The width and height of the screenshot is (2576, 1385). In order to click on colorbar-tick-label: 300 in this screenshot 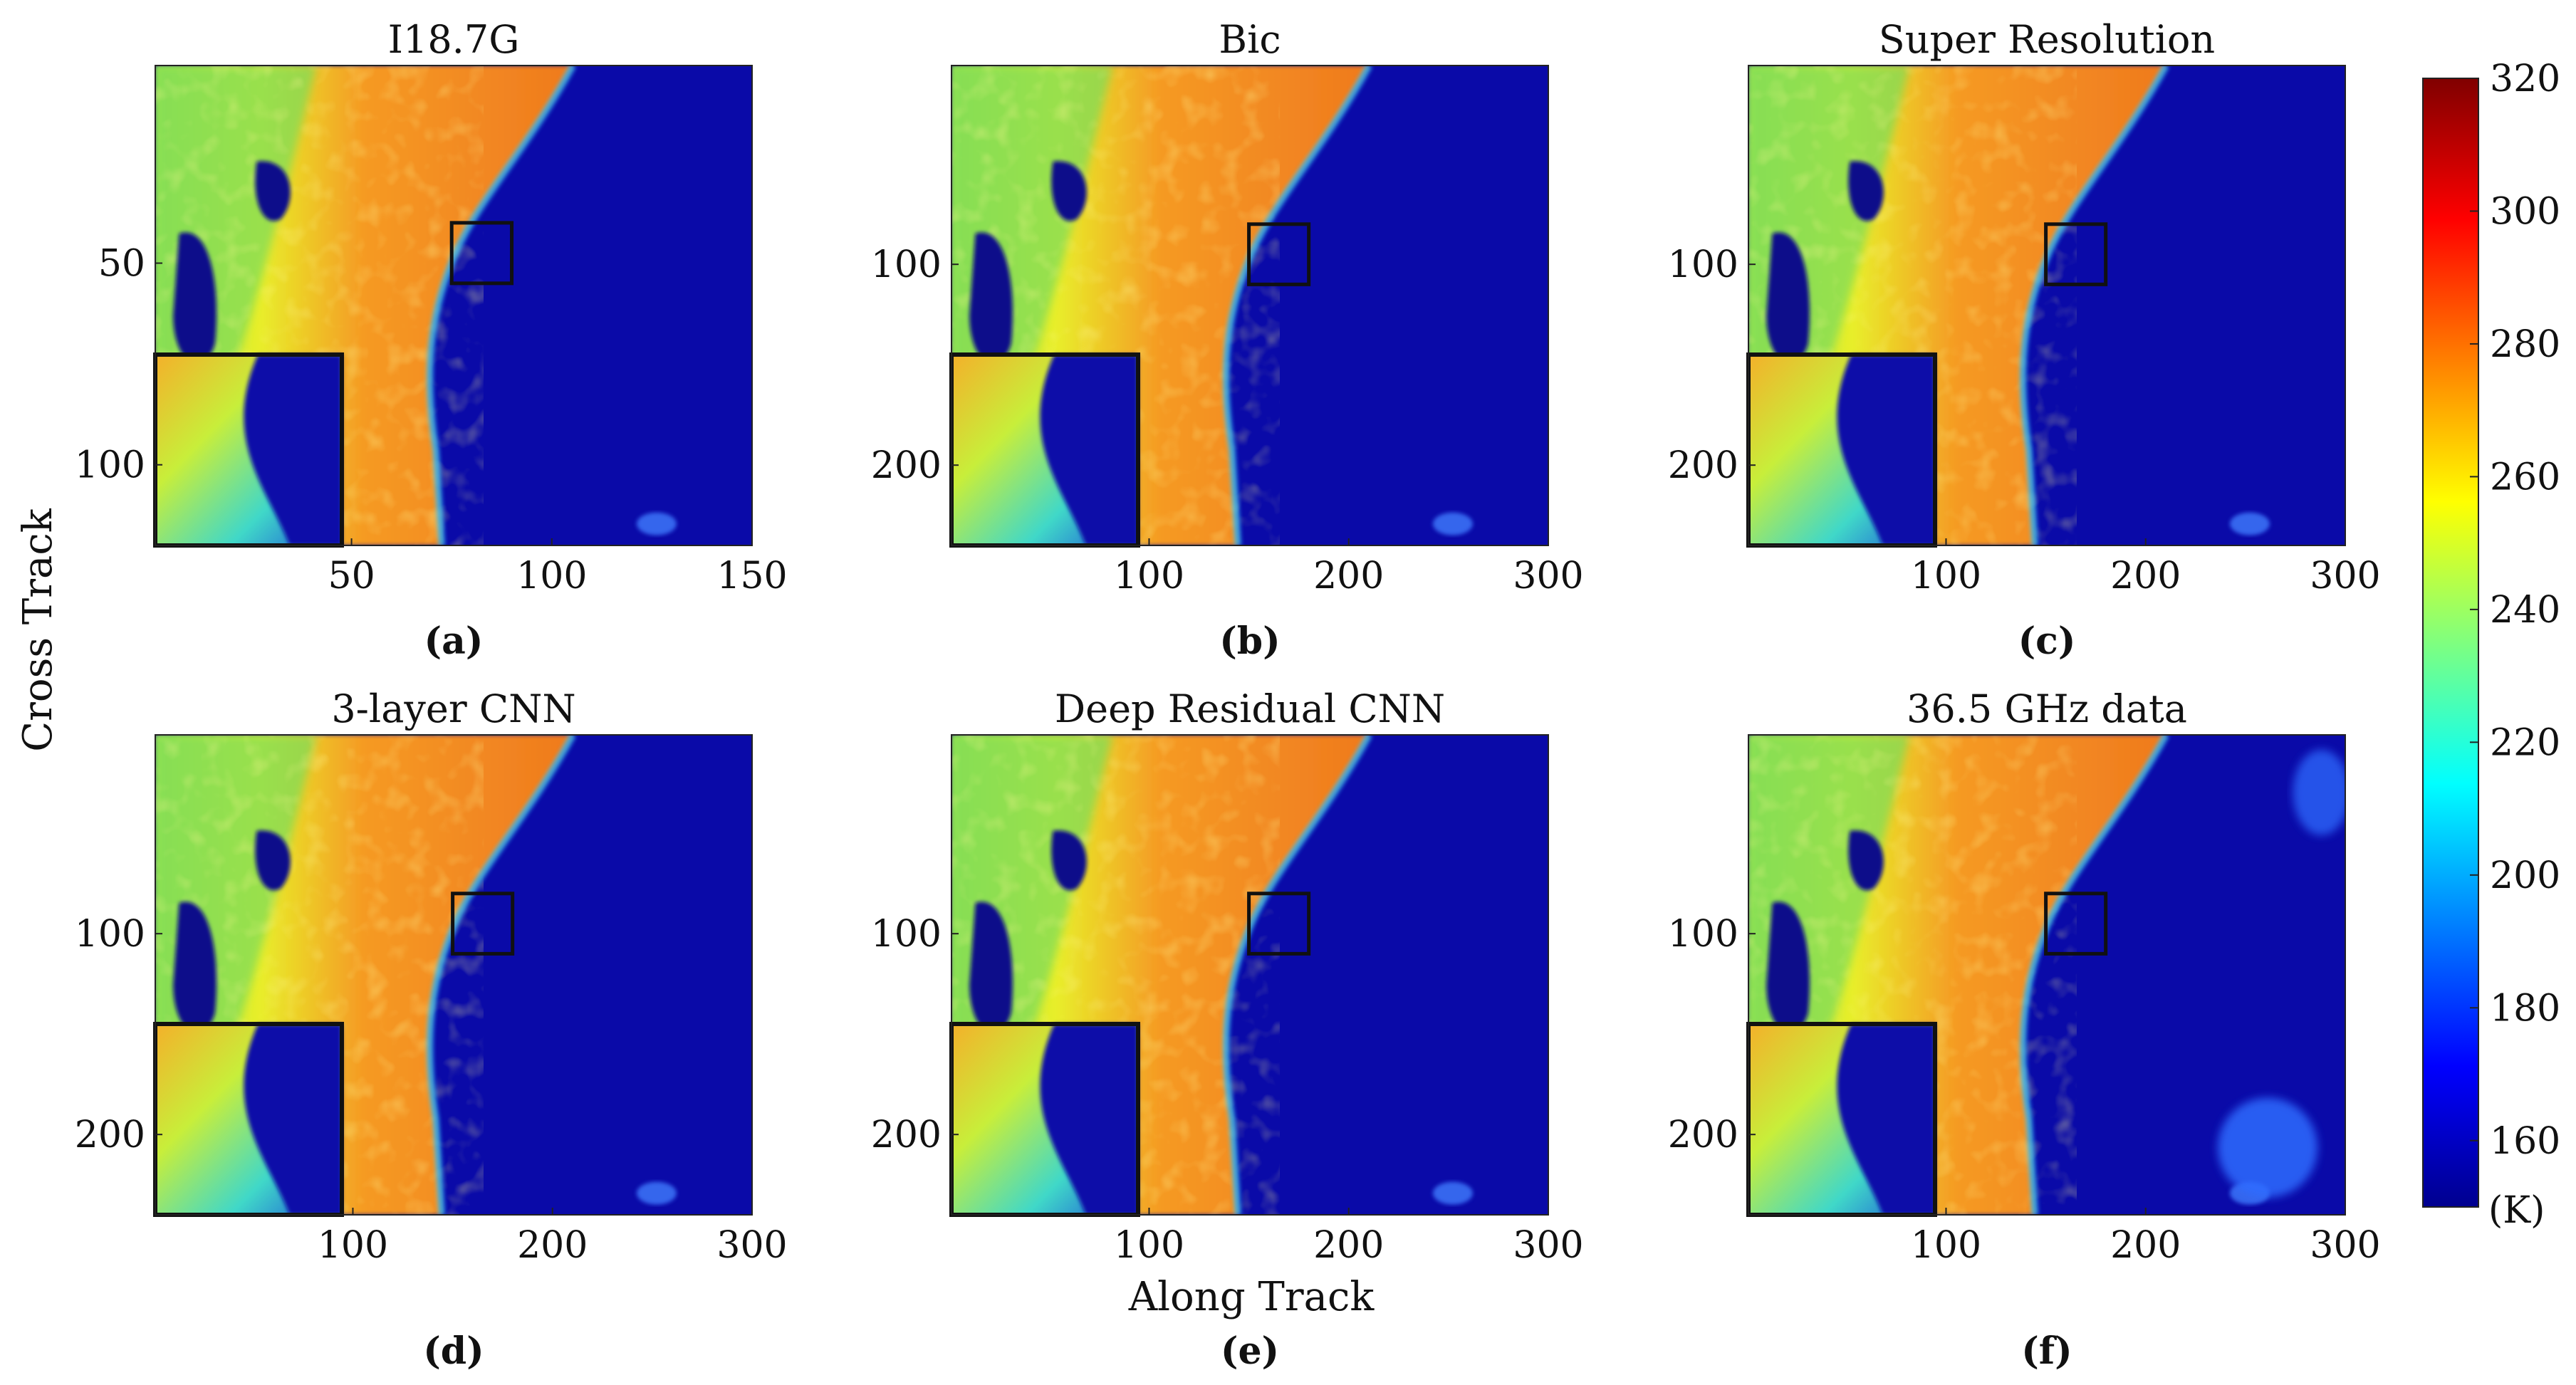, I will do `click(2525, 212)`.